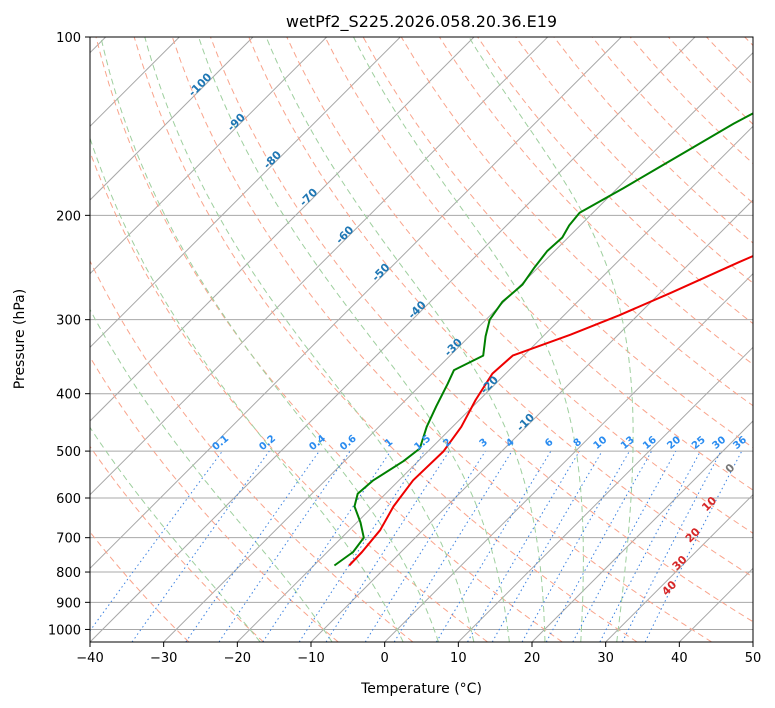  What do you see at coordinates (385, 658) in the screenshot?
I see `x-tick-label: 0` at bounding box center [385, 658].